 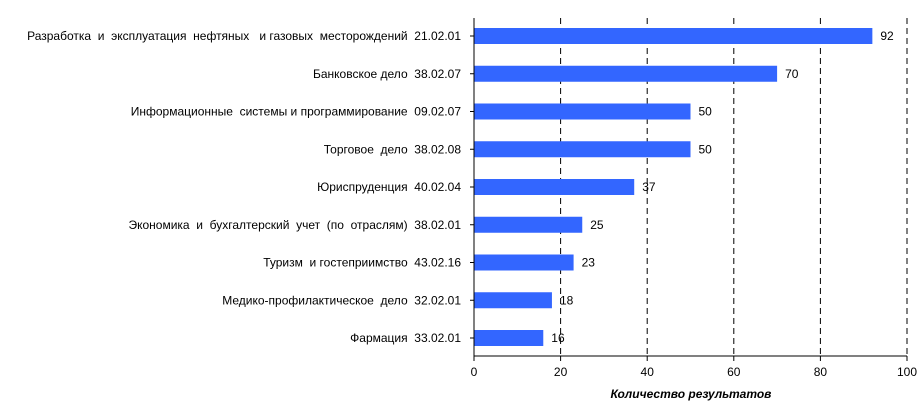 I want to click on value-label: 18, so click(x=567, y=300).